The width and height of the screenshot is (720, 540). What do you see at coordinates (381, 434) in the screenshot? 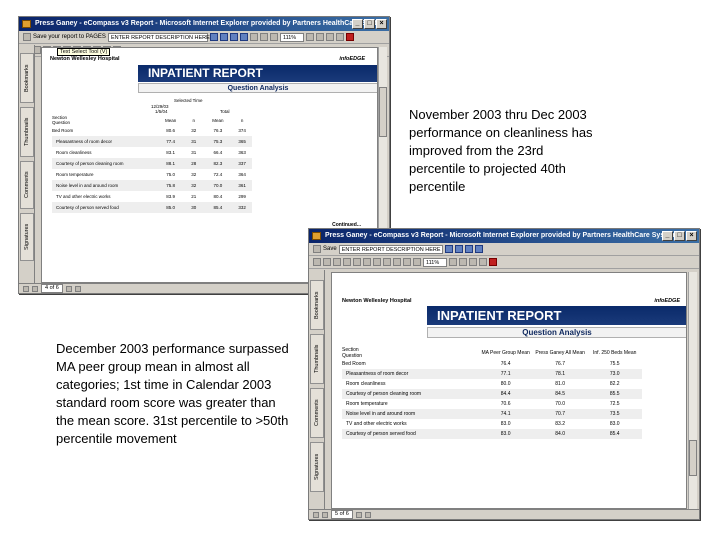
I see `question-label: Courtesy of person served food` at bounding box center [381, 434].